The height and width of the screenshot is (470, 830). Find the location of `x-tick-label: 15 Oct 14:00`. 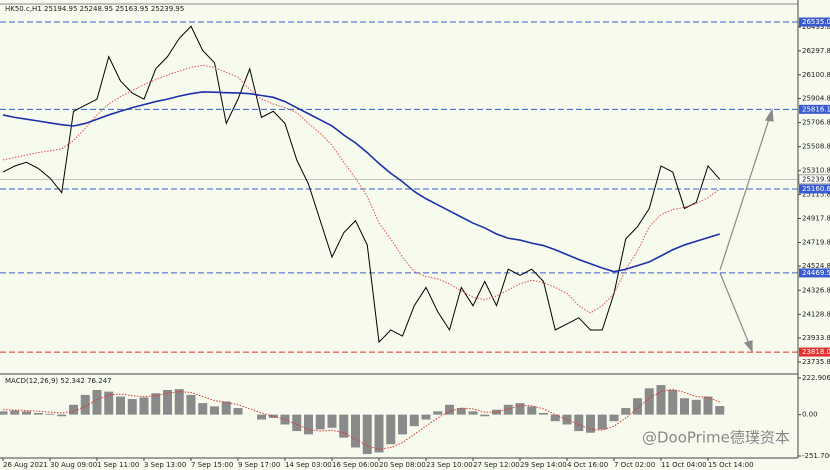

x-tick-label: 15 Oct 14:00 is located at coordinates (731, 465).